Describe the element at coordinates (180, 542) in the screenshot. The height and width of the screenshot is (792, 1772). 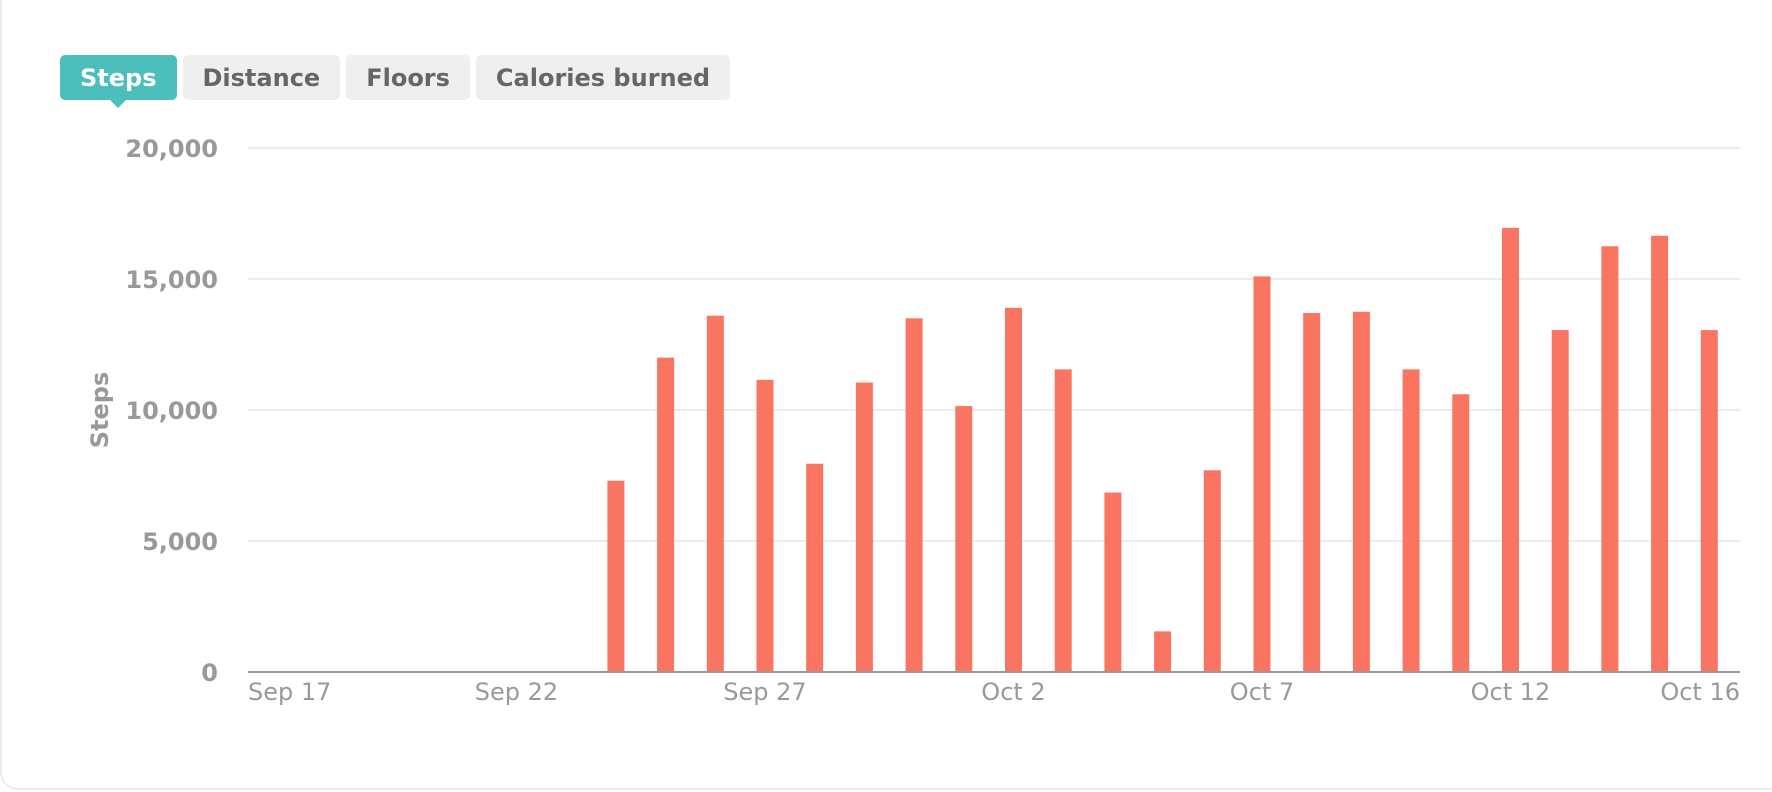
I see `y-tick-label: 5,000` at that location.